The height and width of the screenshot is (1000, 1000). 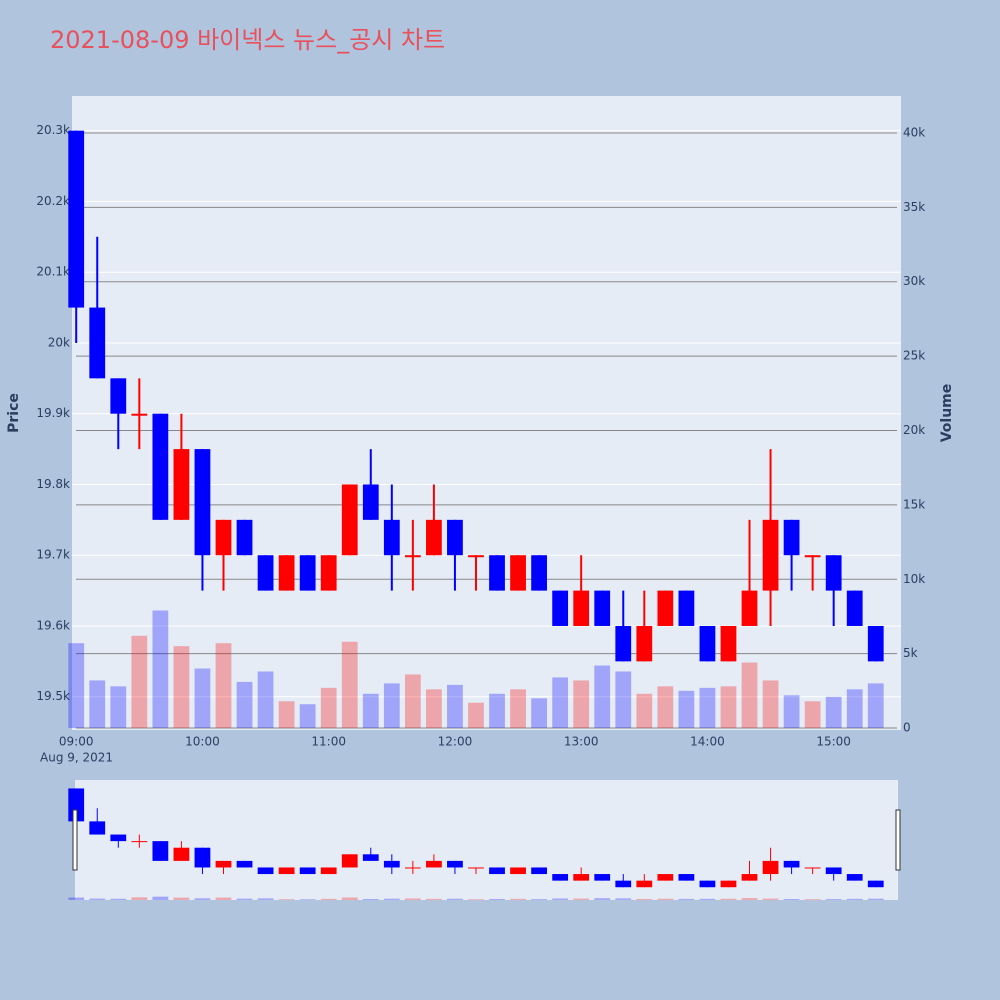 What do you see at coordinates (707, 742) in the screenshot?
I see `x-tick-label: 14:00` at bounding box center [707, 742].